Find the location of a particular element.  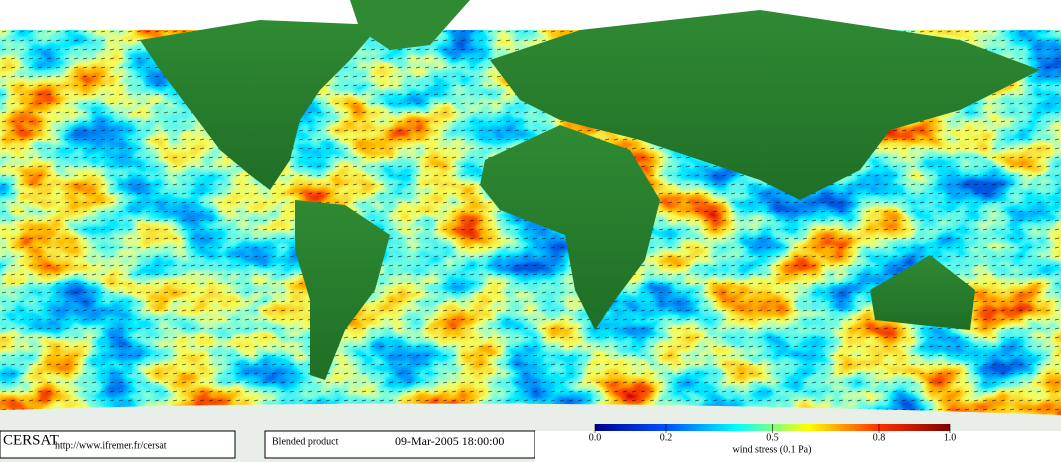

colorbar-tick-label: 0.2 is located at coordinates (666, 437).